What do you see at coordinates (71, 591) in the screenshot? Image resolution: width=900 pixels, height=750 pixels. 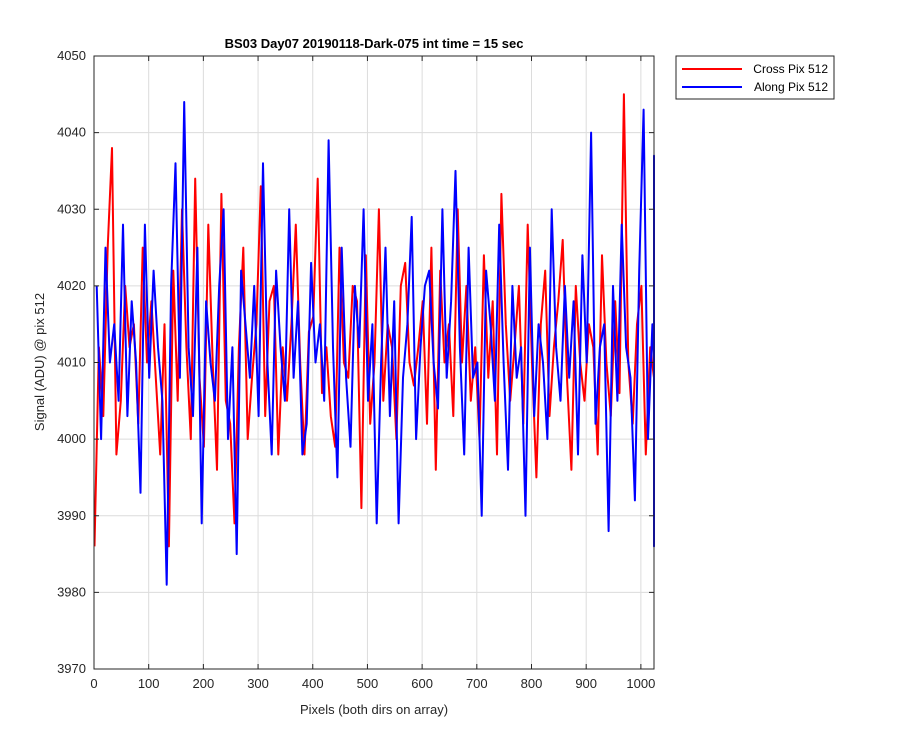 I see `y-tick-label: 3980` at bounding box center [71, 591].